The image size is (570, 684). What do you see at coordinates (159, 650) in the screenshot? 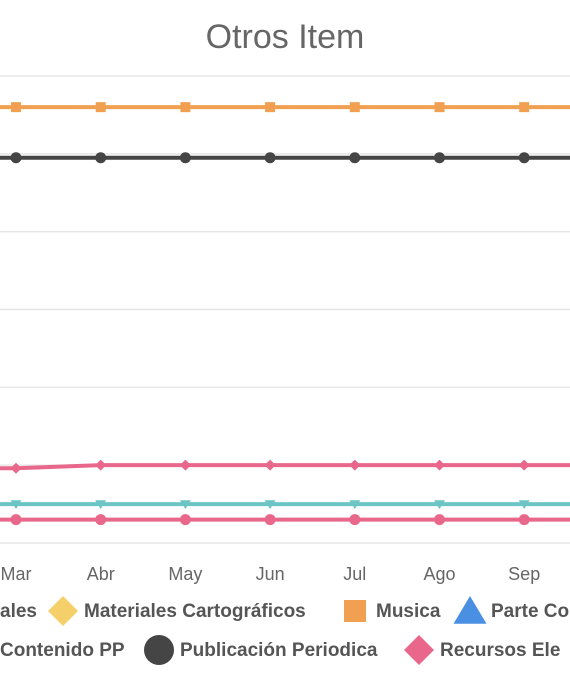
I see `legend-marker-circle-icon` at bounding box center [159, 650].